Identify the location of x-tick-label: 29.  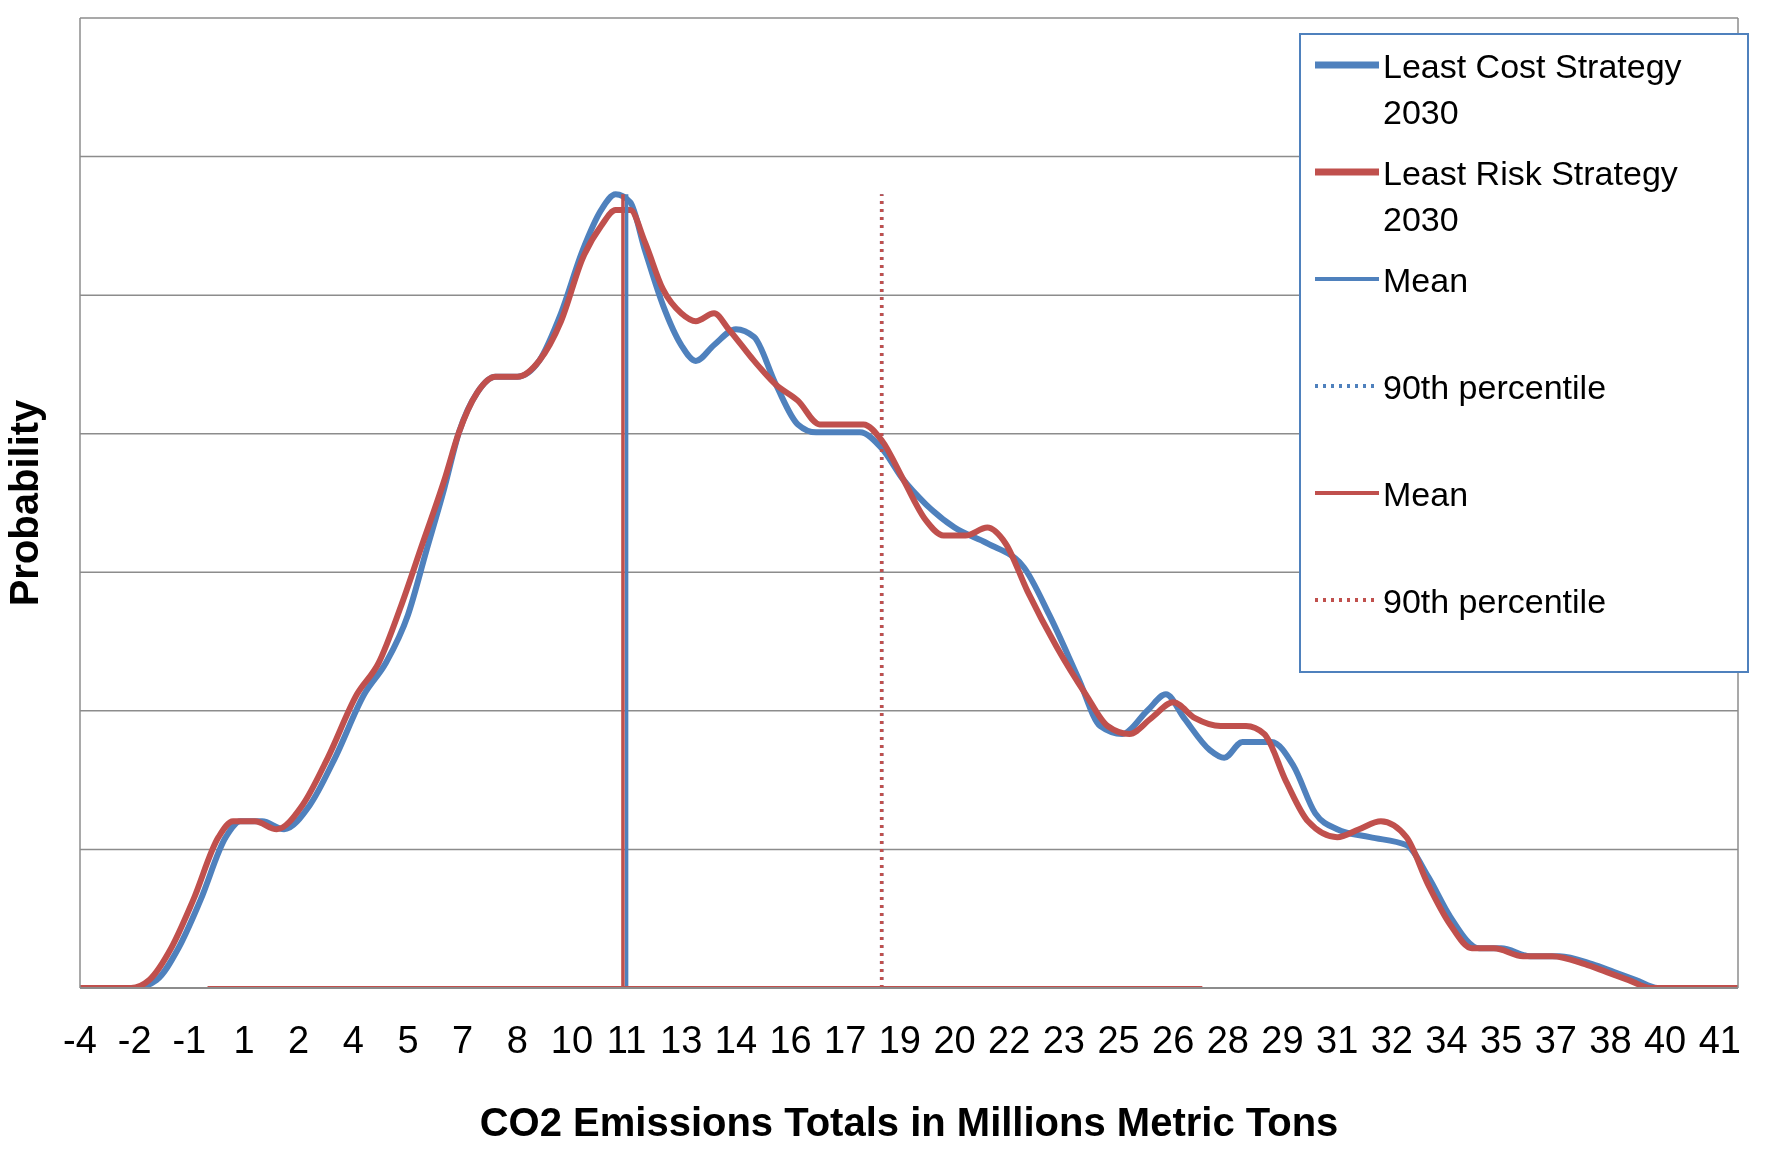
(1282, 1039).